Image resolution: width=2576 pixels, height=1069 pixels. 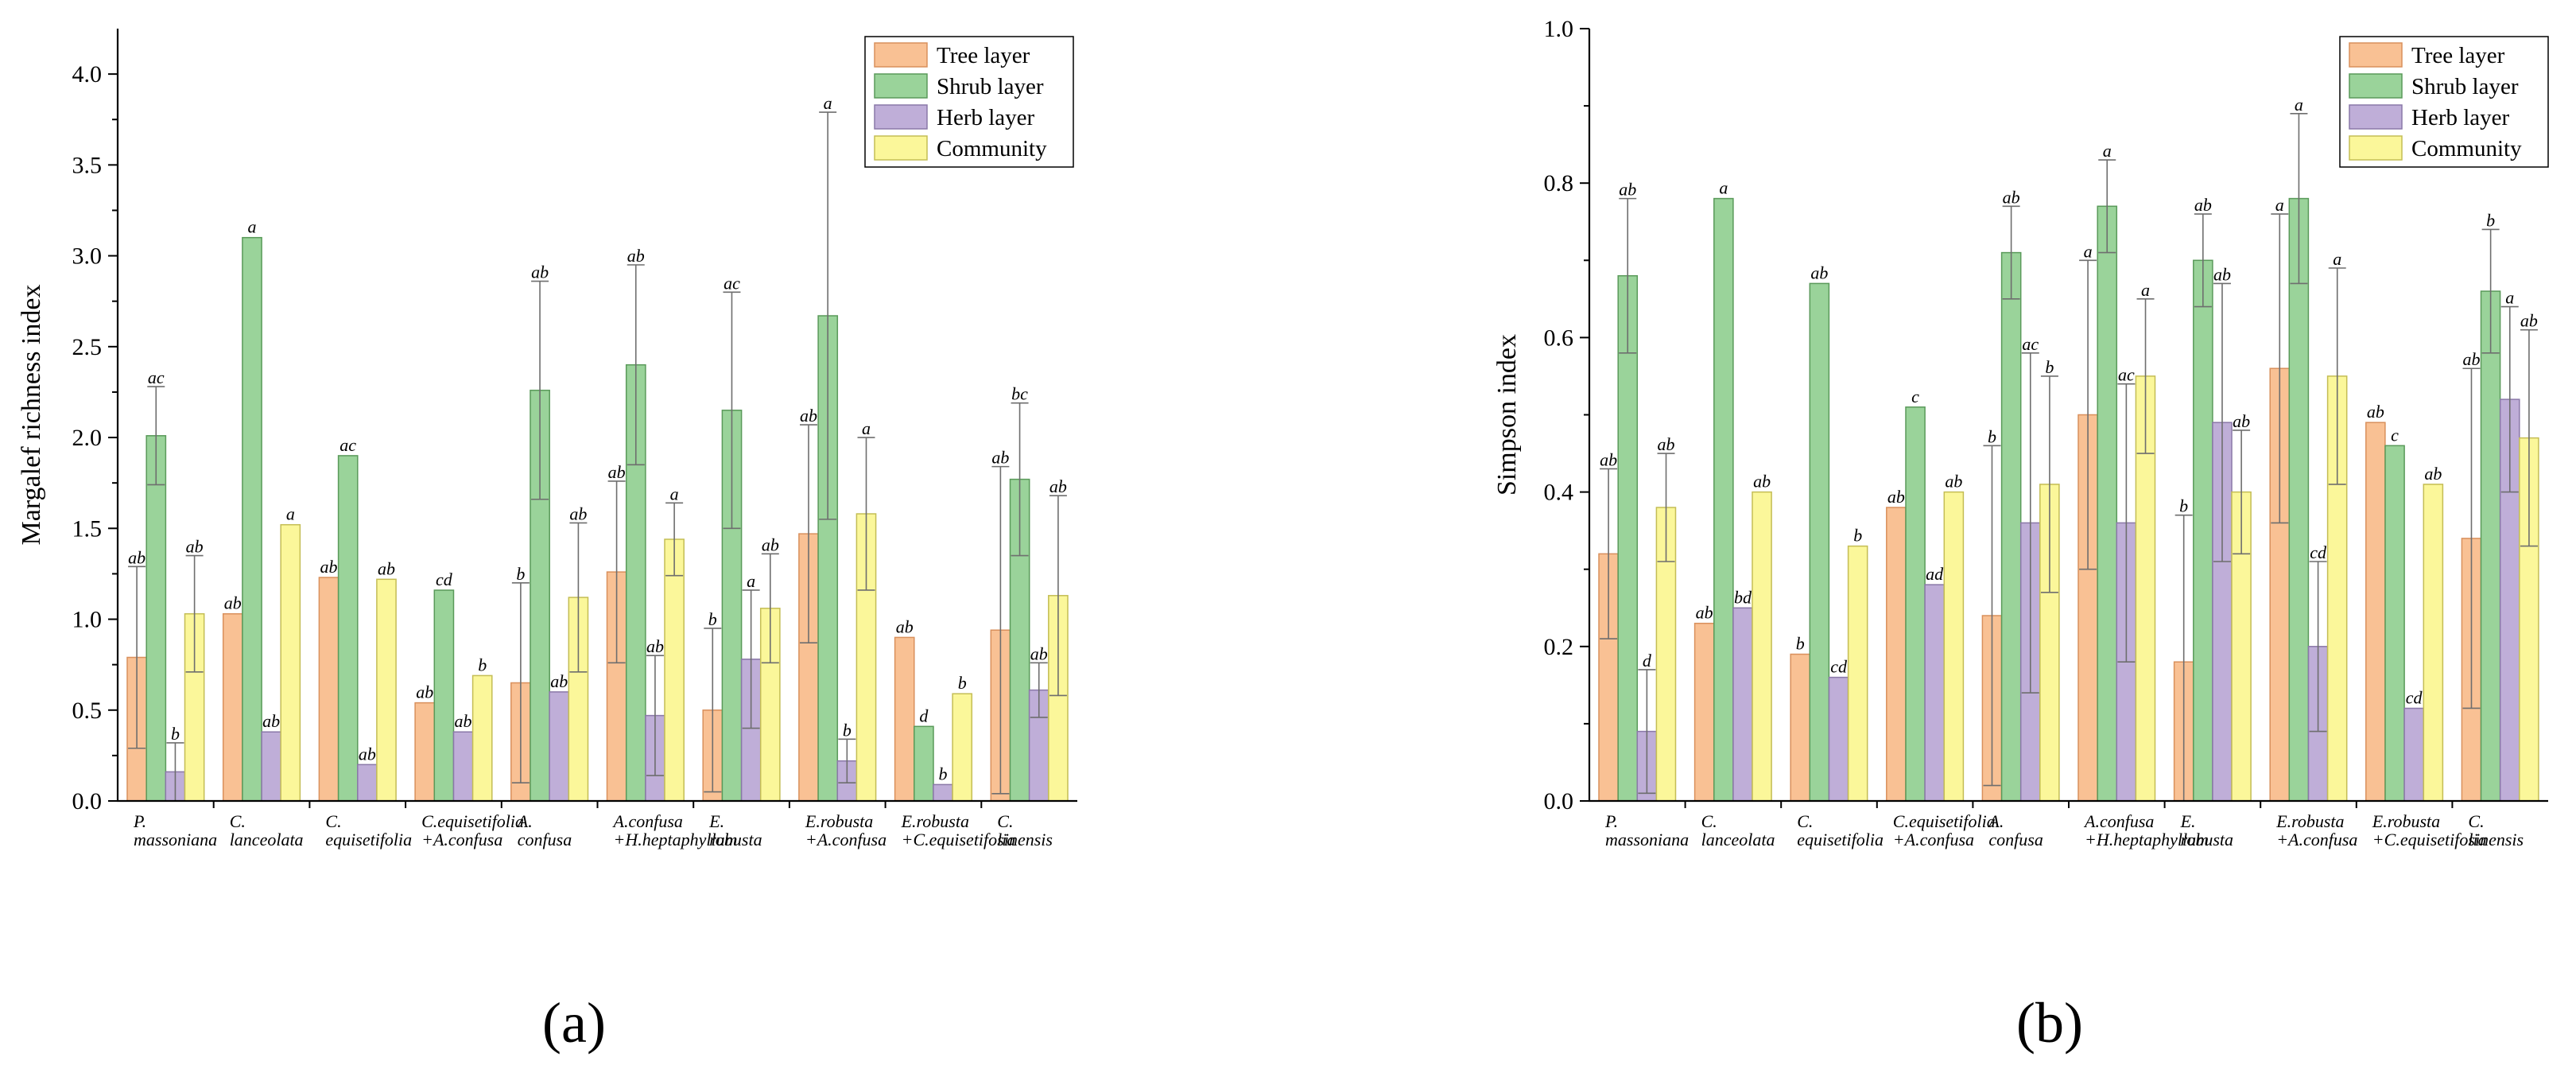 What do you see at coordinates (156, 377) in the screenshot?
I see `significance-label-shrub-1: ac` at bounding box center [156, 377].